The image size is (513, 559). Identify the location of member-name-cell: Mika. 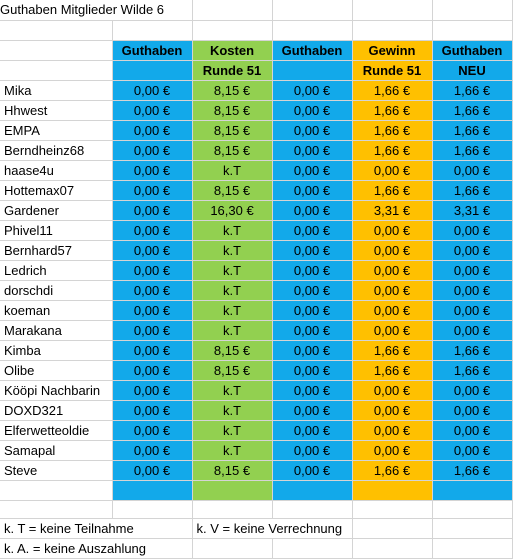
(56, 90).